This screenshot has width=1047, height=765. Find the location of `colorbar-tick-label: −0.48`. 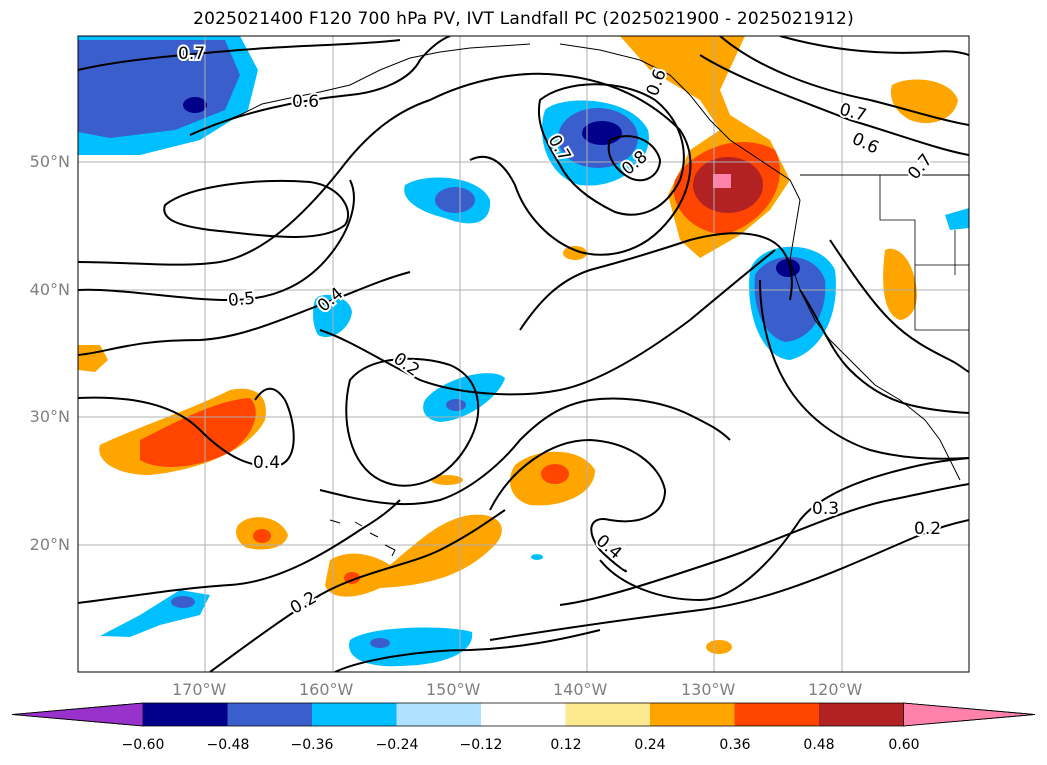

colorbar-tick-label: −0.48 is located at coordinates (228, 745).